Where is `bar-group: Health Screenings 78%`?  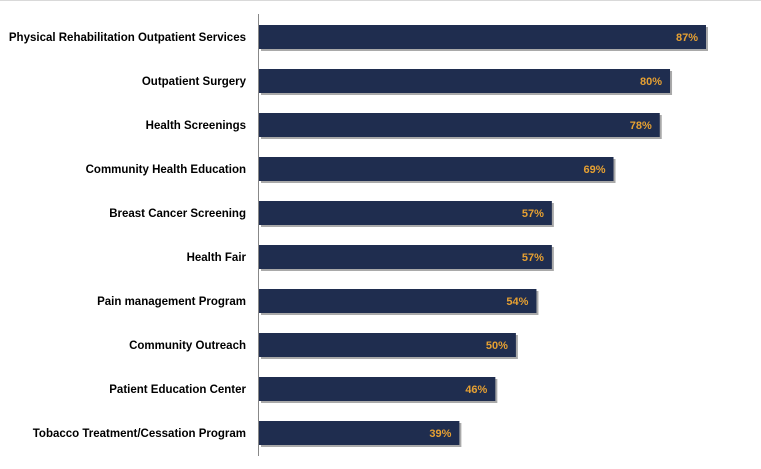
bar-group: Health Screenings 78% is located at coordinates (404, 126).